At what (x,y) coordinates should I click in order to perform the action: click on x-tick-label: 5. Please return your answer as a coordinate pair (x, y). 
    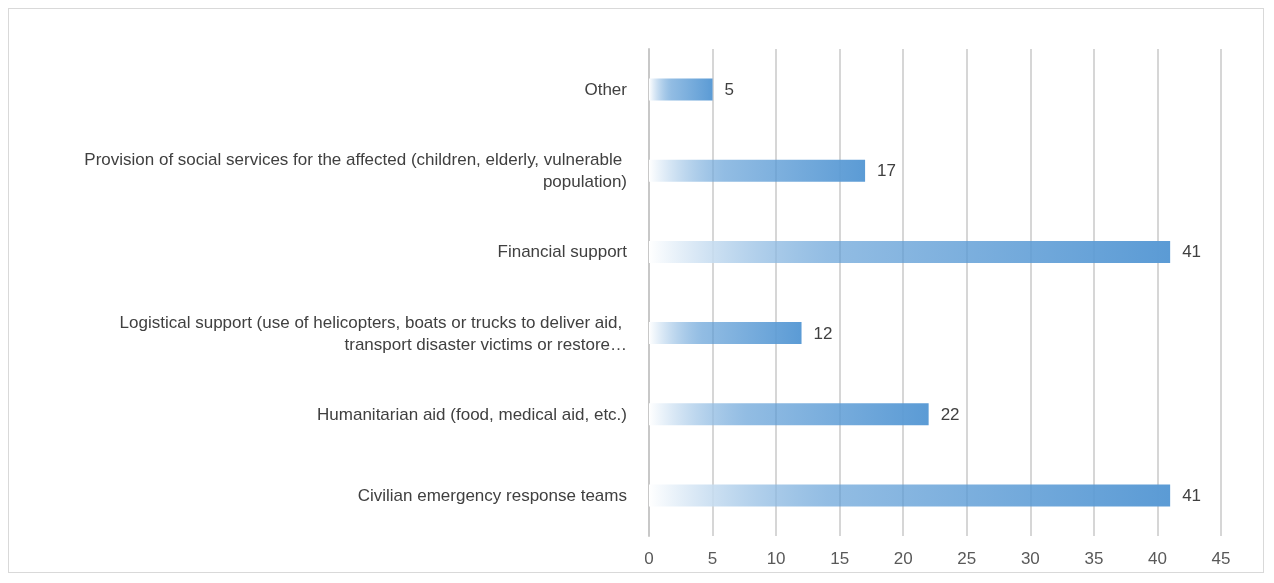
    Looking at the image, I should click on (712, 558).